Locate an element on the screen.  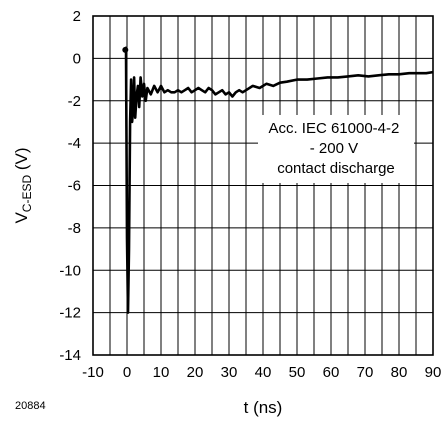
x-tick-label: -10 is located at coordinates (93, 372).